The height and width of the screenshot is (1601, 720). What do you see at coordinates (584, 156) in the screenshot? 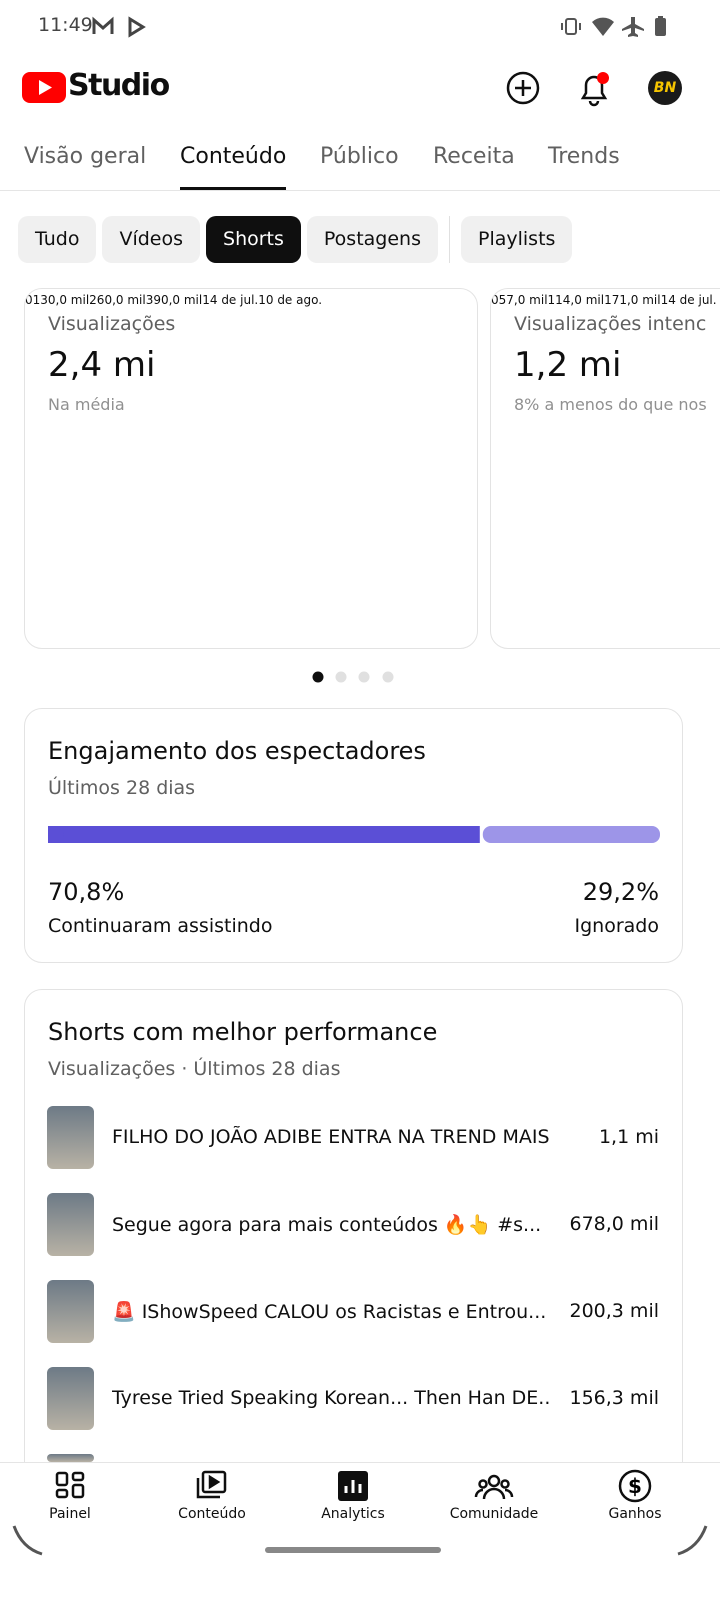
I see `tab: Trends` at bounding box center [584, 156].